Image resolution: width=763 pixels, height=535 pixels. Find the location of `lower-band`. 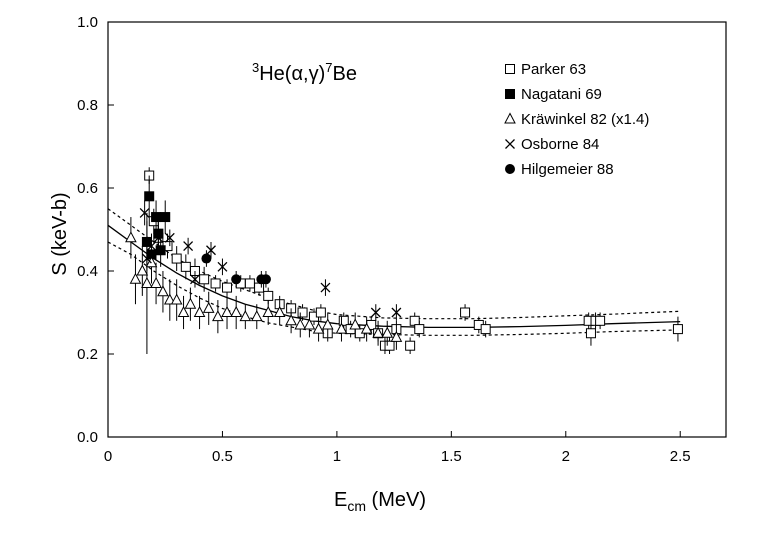

lower-band is located at coordinates (394, 288).